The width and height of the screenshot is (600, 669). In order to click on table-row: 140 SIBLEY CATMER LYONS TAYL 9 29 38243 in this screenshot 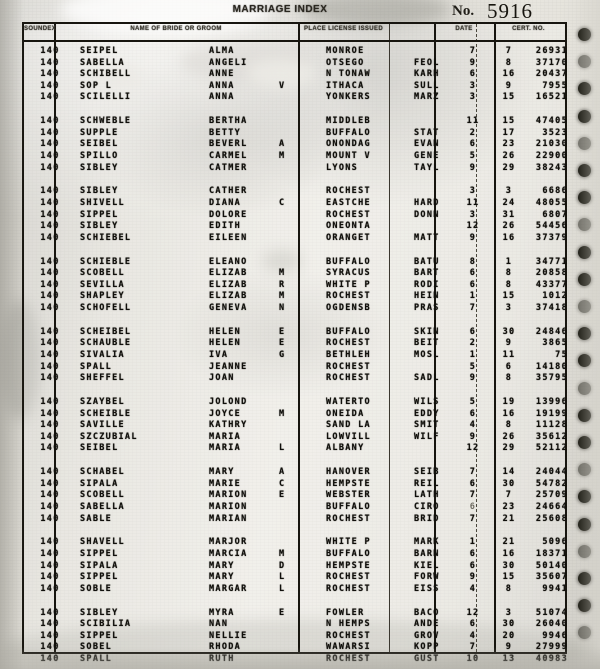, I will do `click(295, 168)`.